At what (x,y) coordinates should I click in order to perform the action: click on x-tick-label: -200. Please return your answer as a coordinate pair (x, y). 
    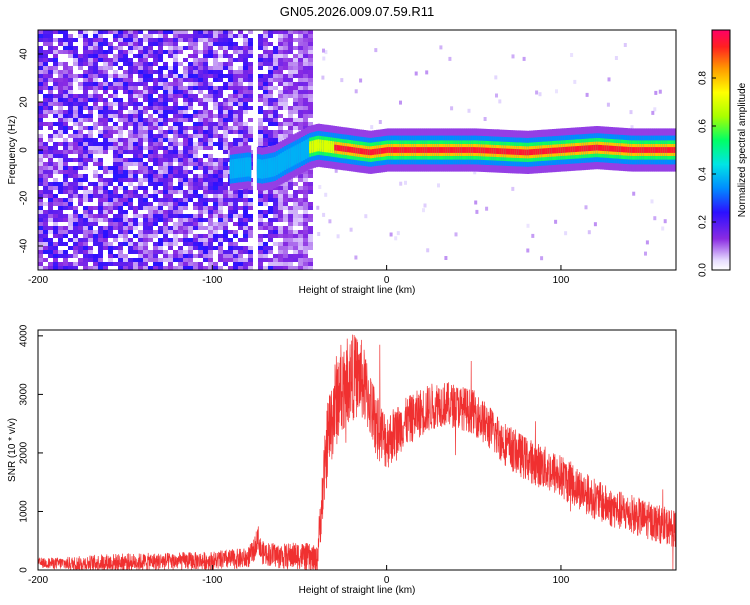
    Looking at the image, I should click on (38, 580).